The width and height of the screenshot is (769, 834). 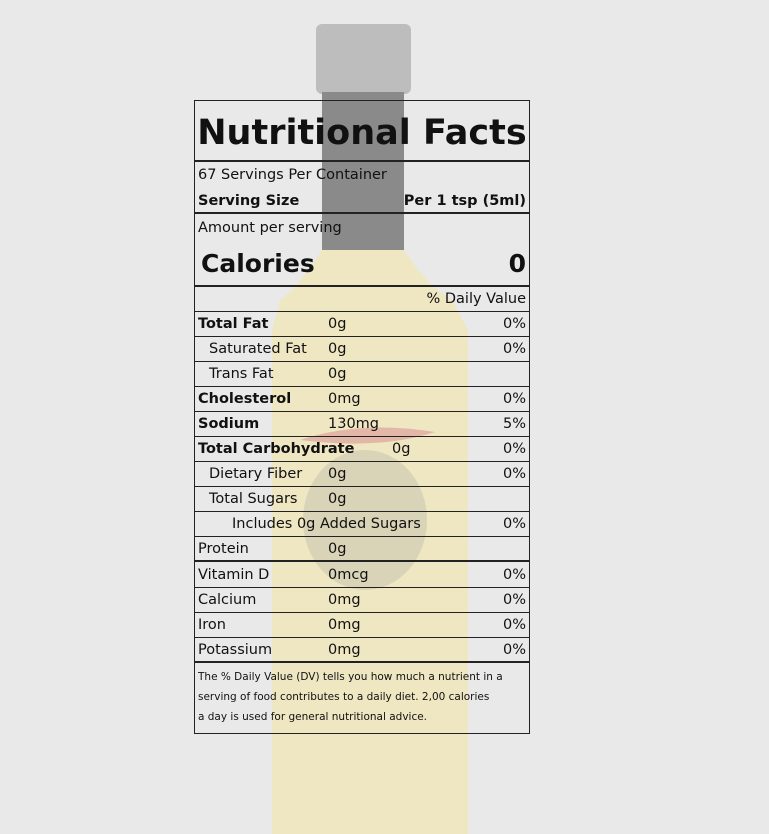 I want to click on nutrient-row: Total Fat 0g 0%, so click(x=362, y=324).